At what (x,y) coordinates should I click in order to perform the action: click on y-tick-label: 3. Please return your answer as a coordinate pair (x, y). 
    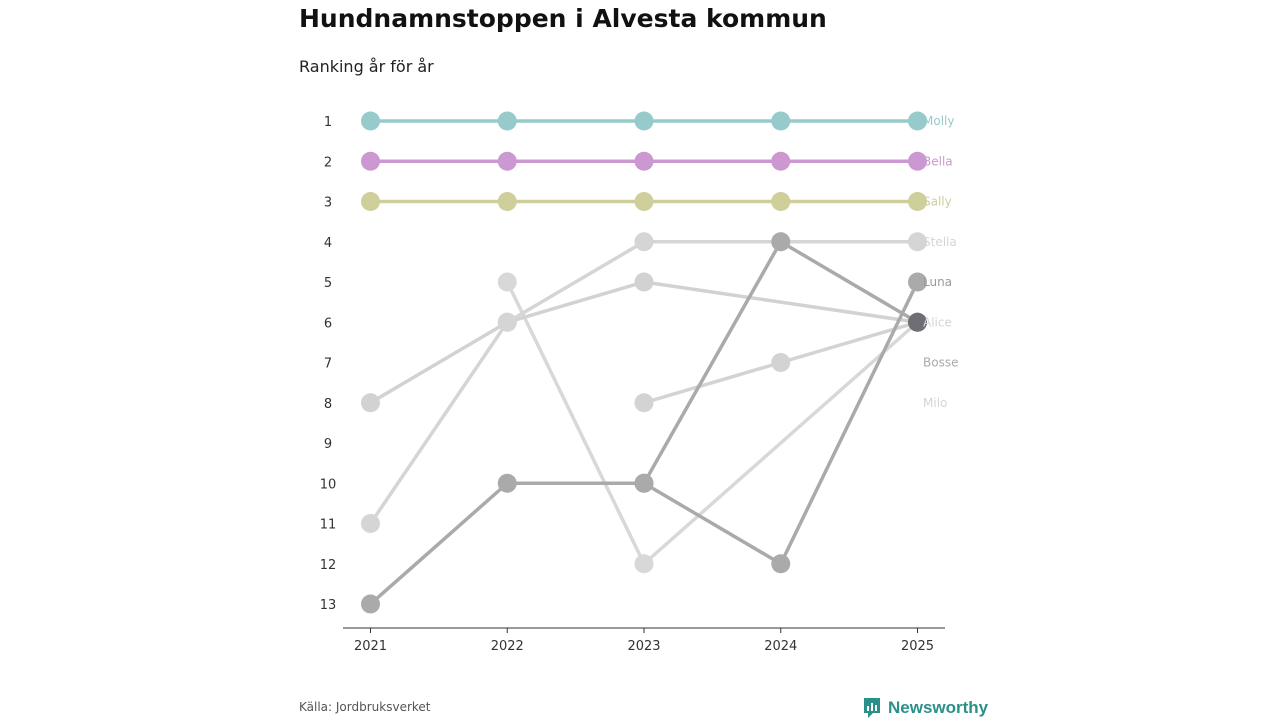
    Looking at the image, I should click on (328, 203).